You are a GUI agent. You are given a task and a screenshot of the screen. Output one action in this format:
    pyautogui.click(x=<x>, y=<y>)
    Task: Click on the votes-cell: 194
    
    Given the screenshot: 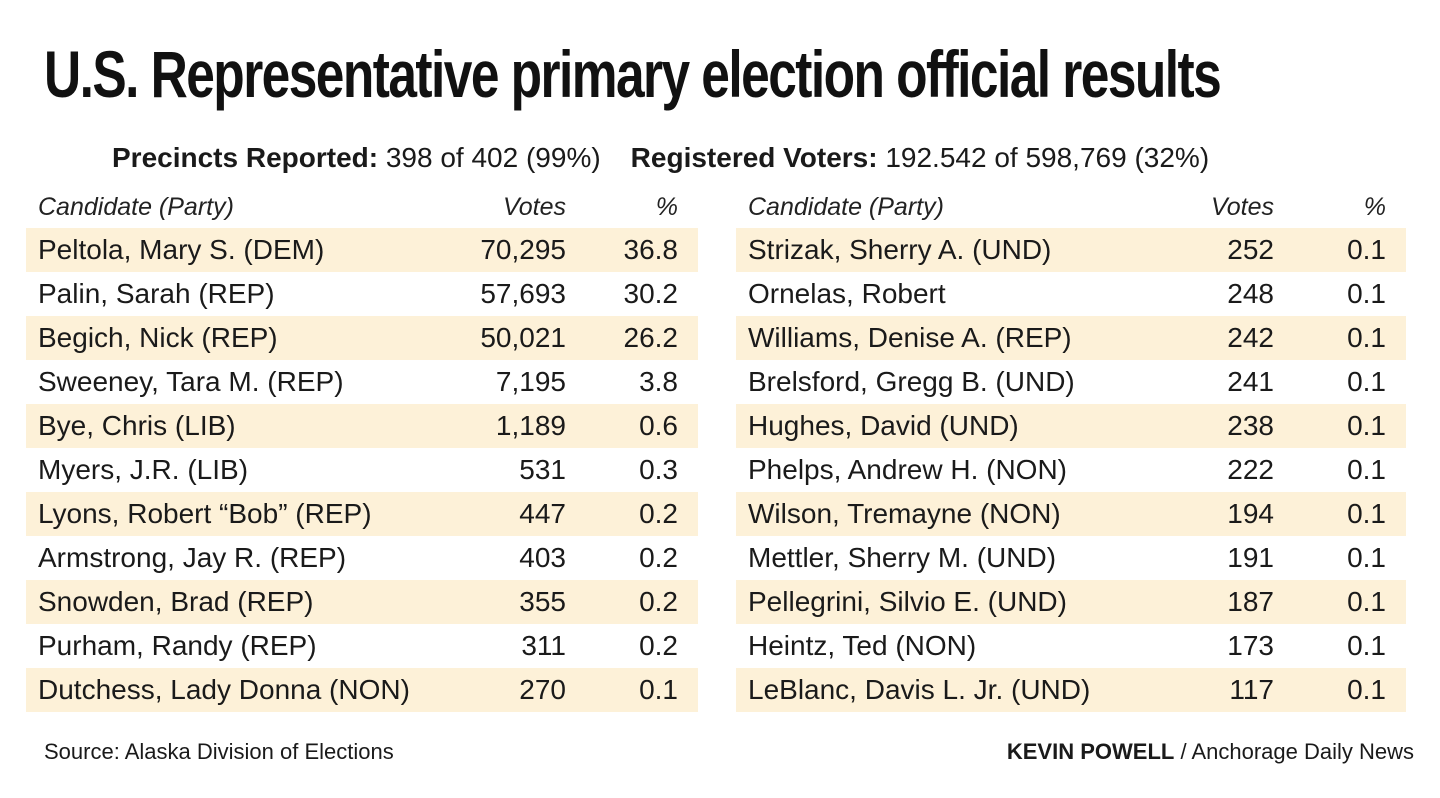 What is the action you would take?
    pyautogui.click(x=1215, y=514)
    